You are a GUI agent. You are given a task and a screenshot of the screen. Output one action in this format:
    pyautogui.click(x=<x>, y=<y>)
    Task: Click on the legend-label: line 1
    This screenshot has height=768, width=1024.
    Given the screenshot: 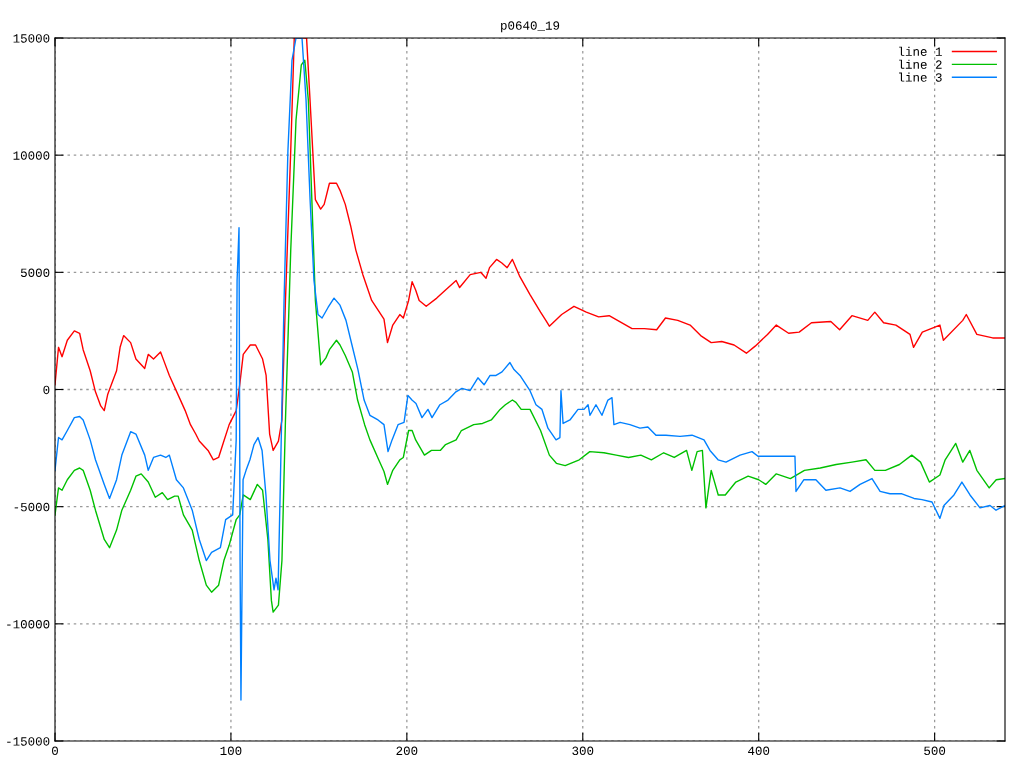 What is the action you would take?
    pyautogui.click(x=920, y=51)
    